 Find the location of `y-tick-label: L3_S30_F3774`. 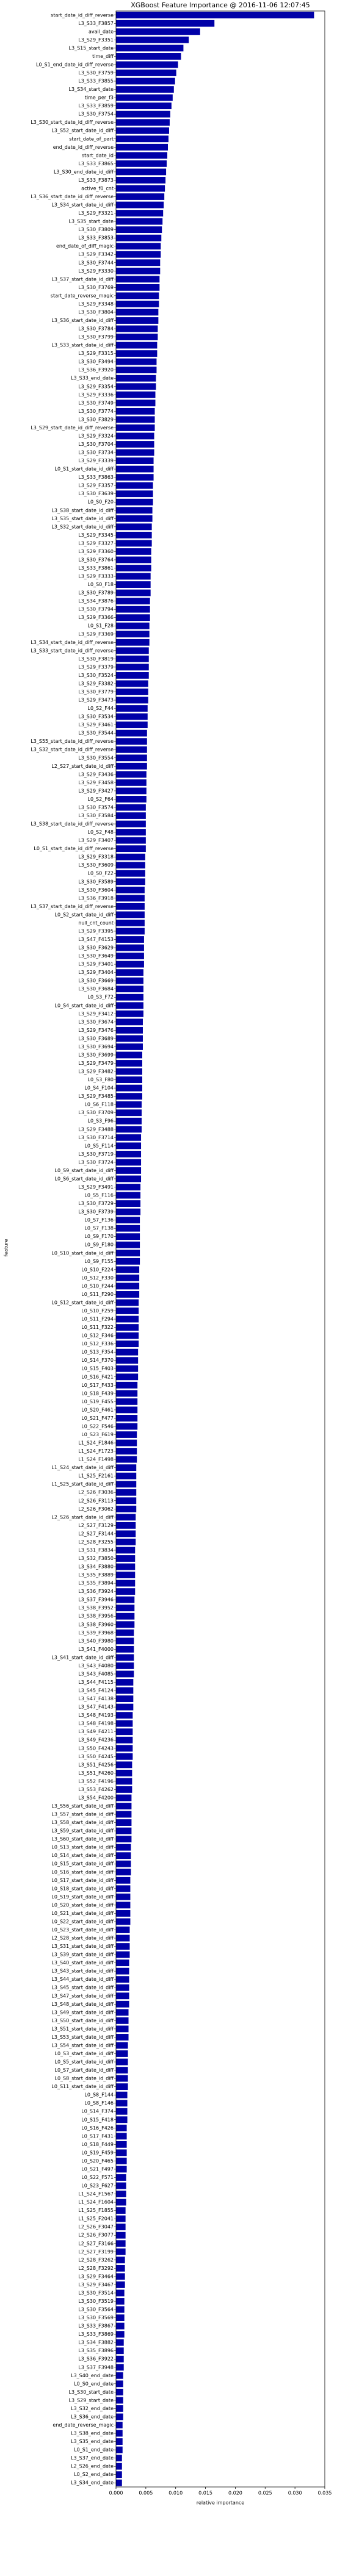

y-tick-label: L3_S30_F3774 is located at coordinates (96, 411).